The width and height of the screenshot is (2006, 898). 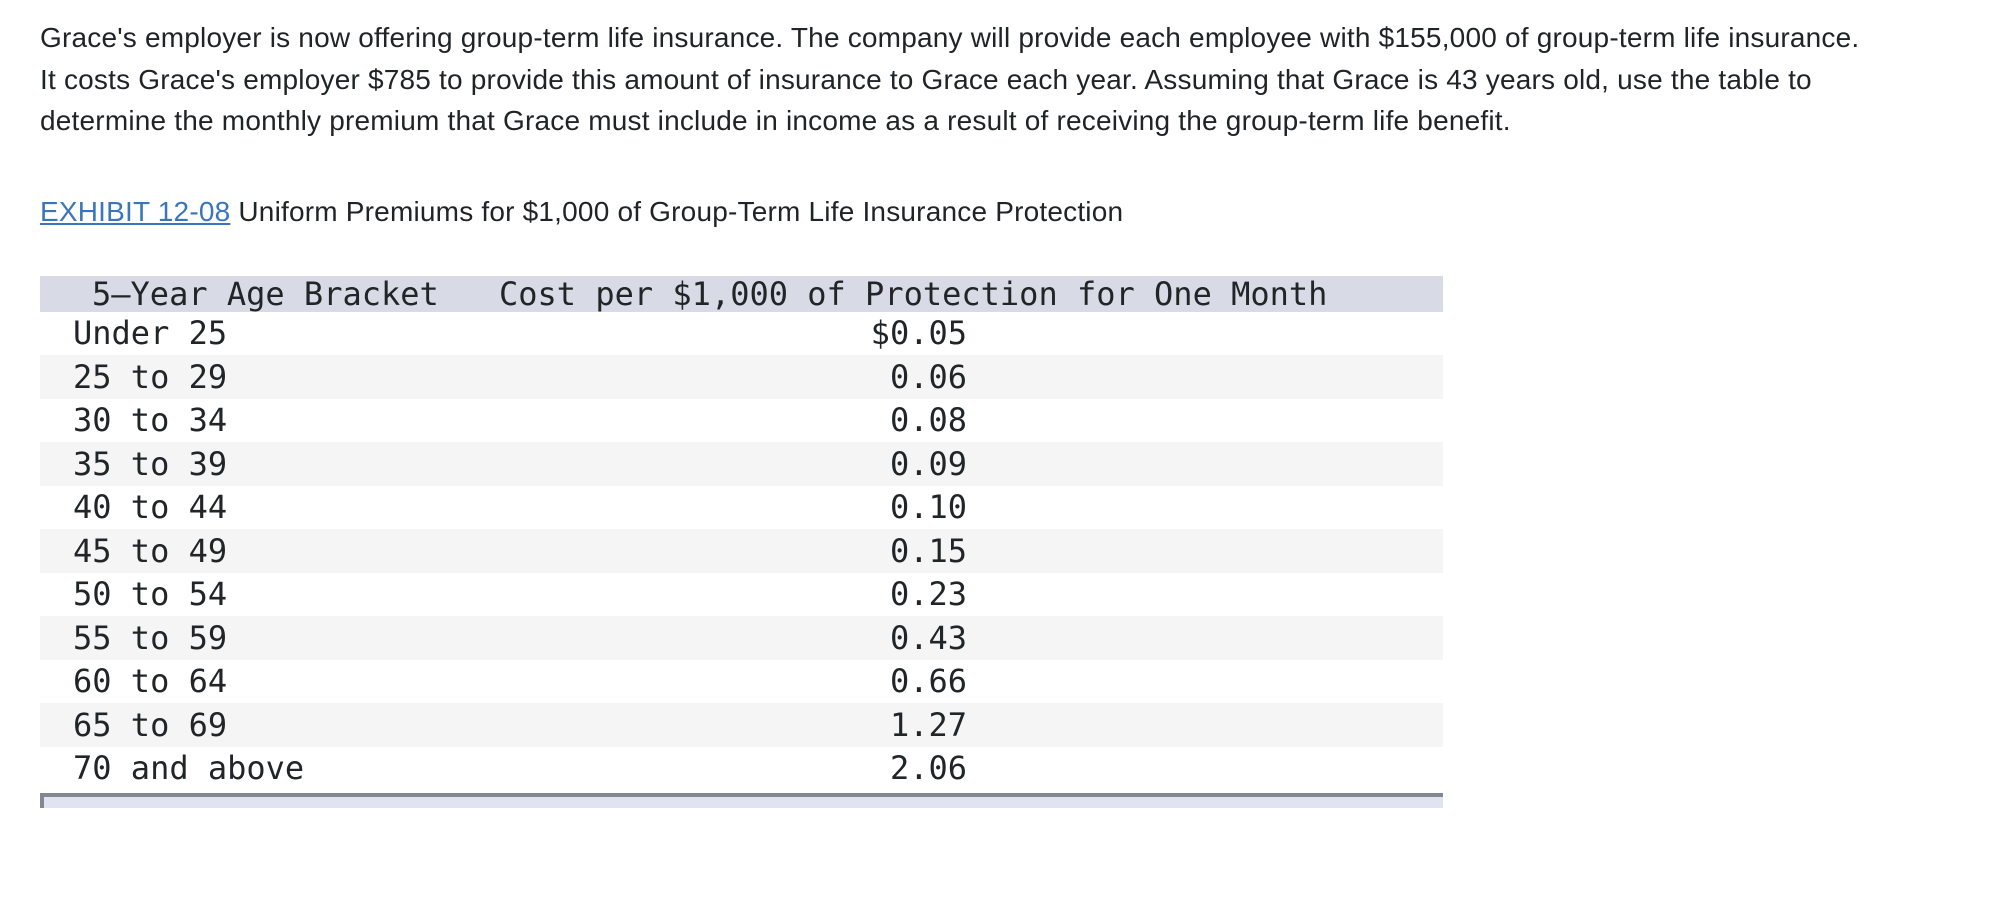 I want to click on horizontal-scrollbar, so click(x=741, y=800).